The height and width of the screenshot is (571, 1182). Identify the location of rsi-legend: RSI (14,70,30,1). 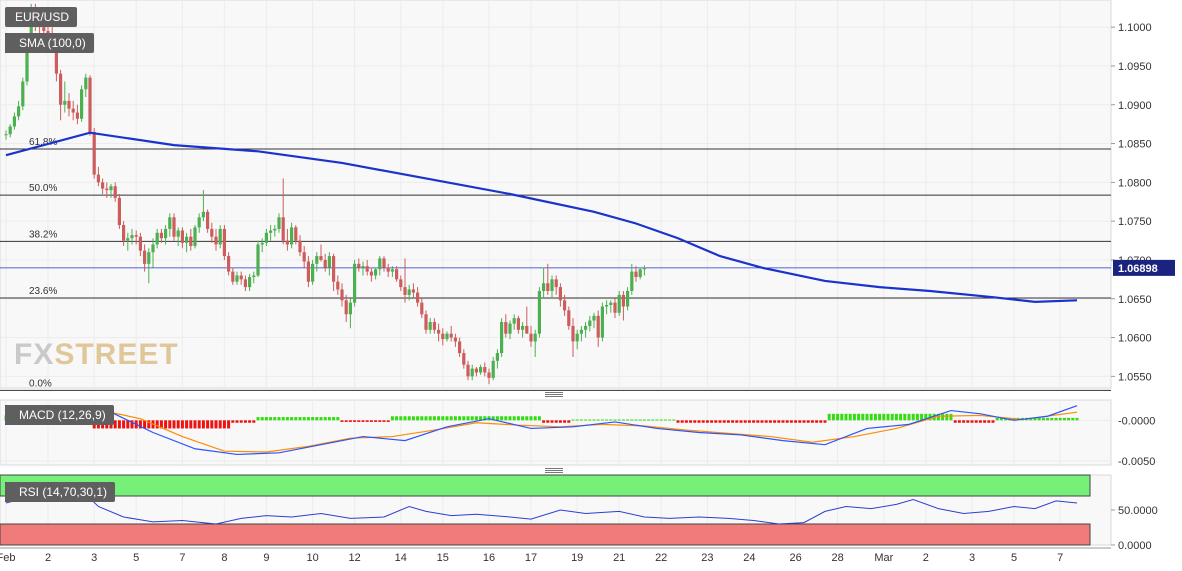
(60, 492).